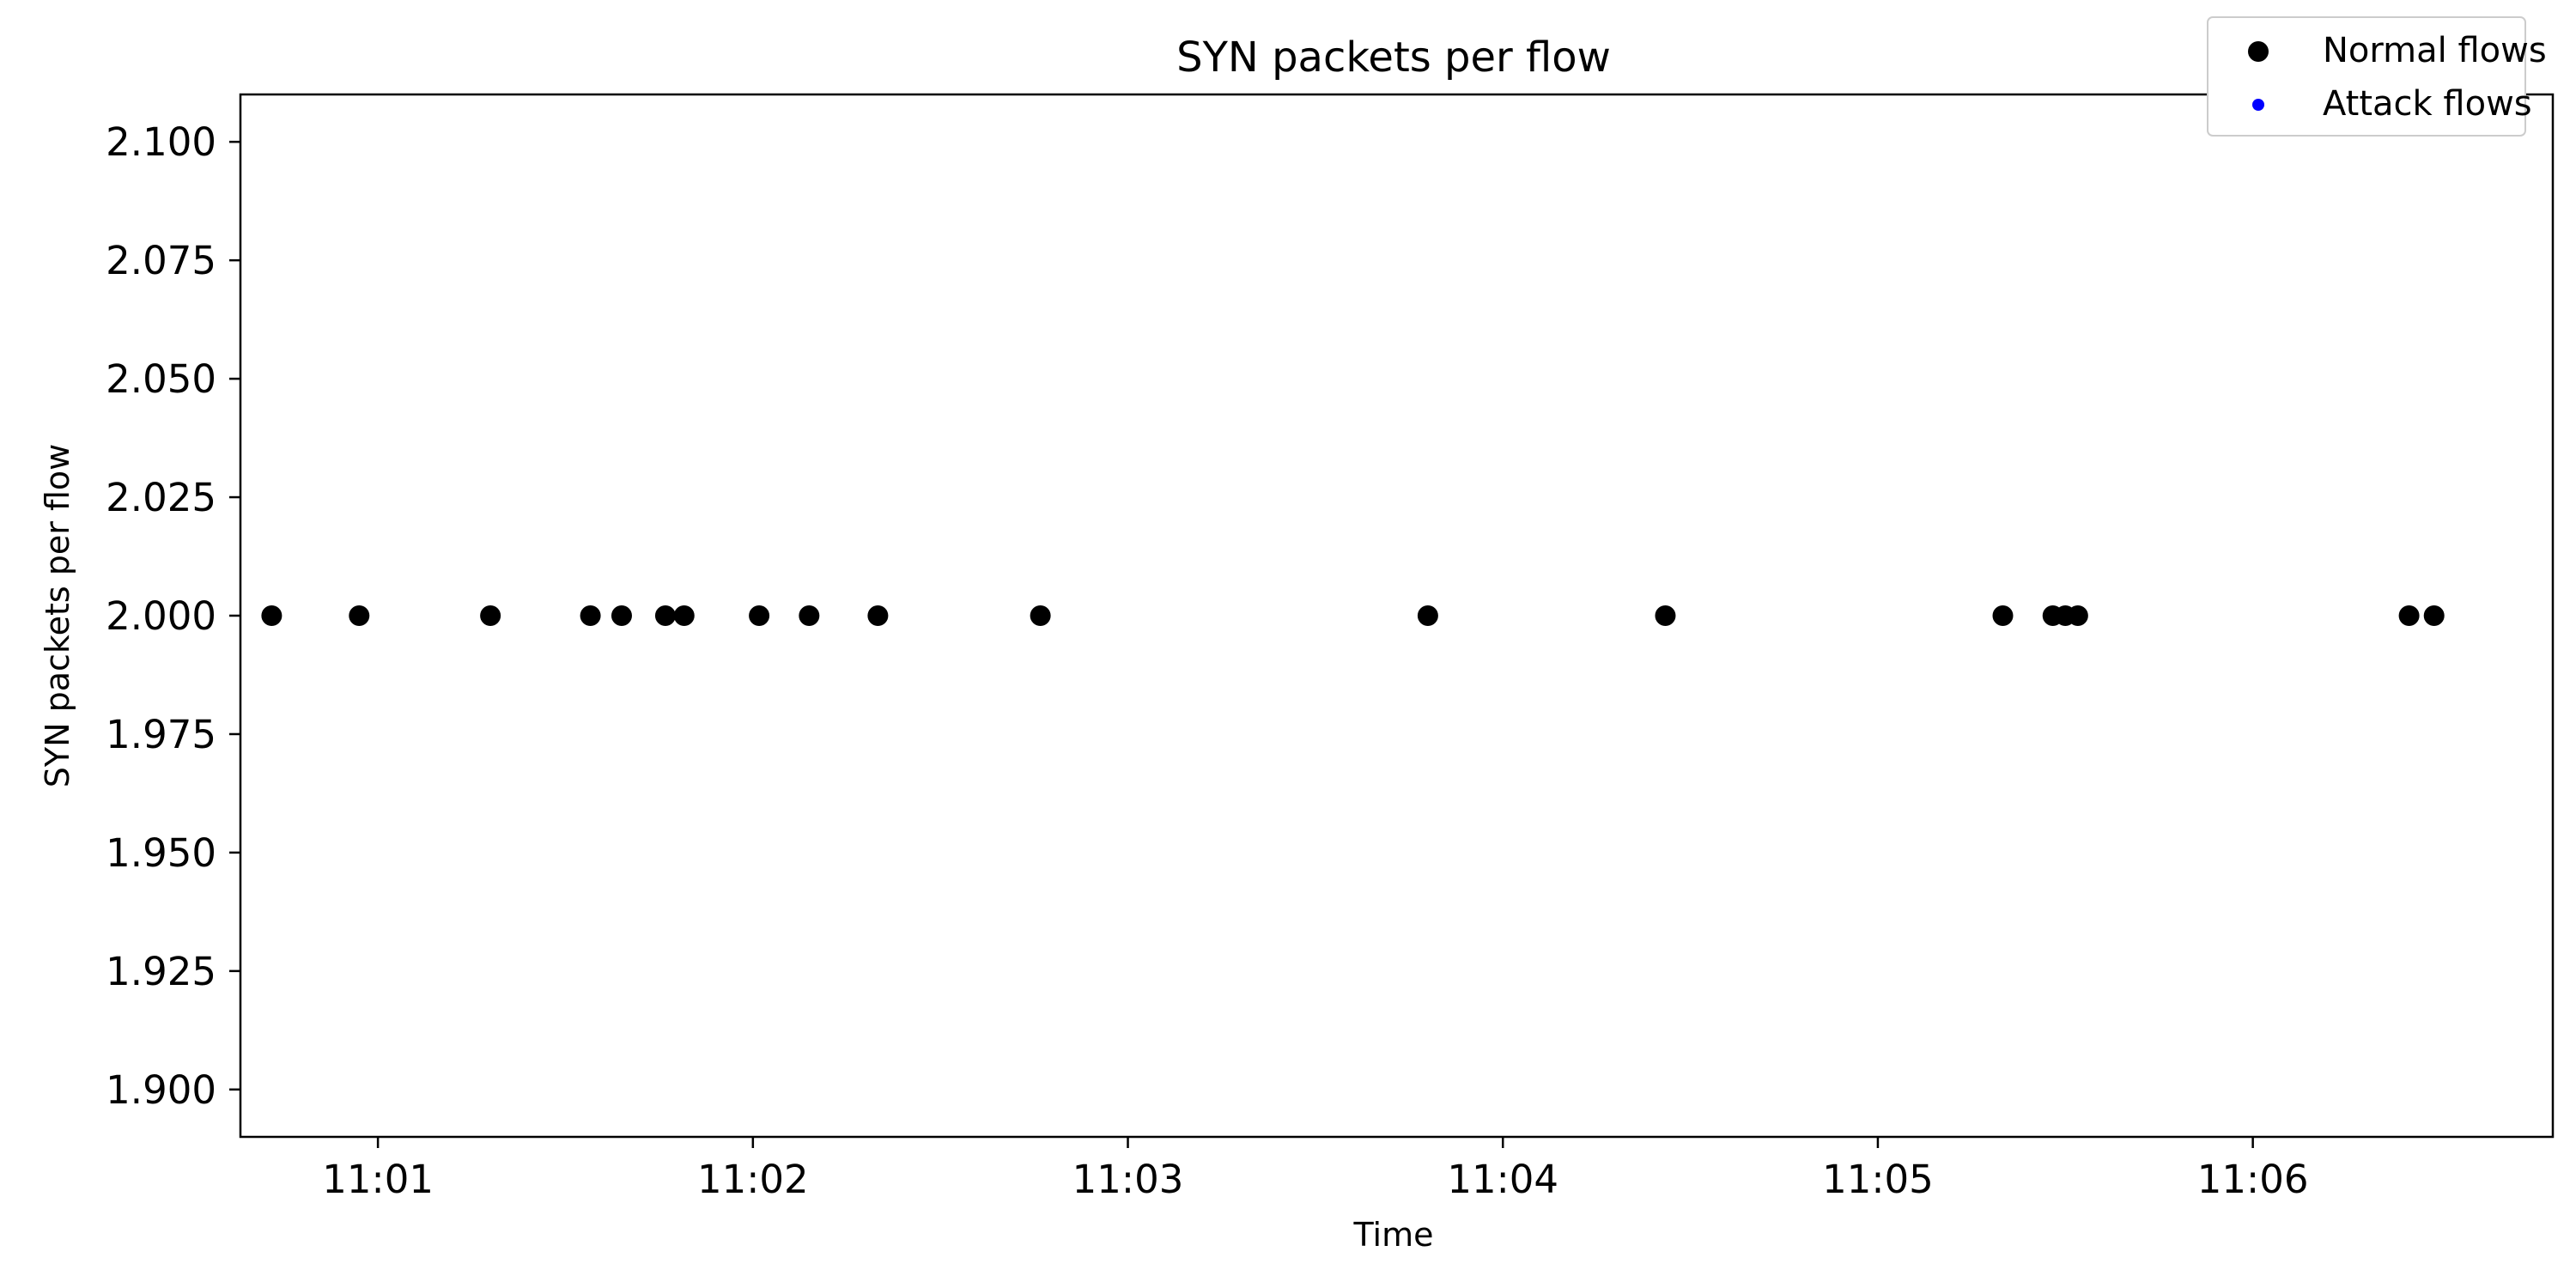 This screenshot has width=2576, height=1288. What do you see at coordinates (1128, 1180) in the screenshot?
I see `x-tick-label: 11:03` at bounding box center [1128, 1180].